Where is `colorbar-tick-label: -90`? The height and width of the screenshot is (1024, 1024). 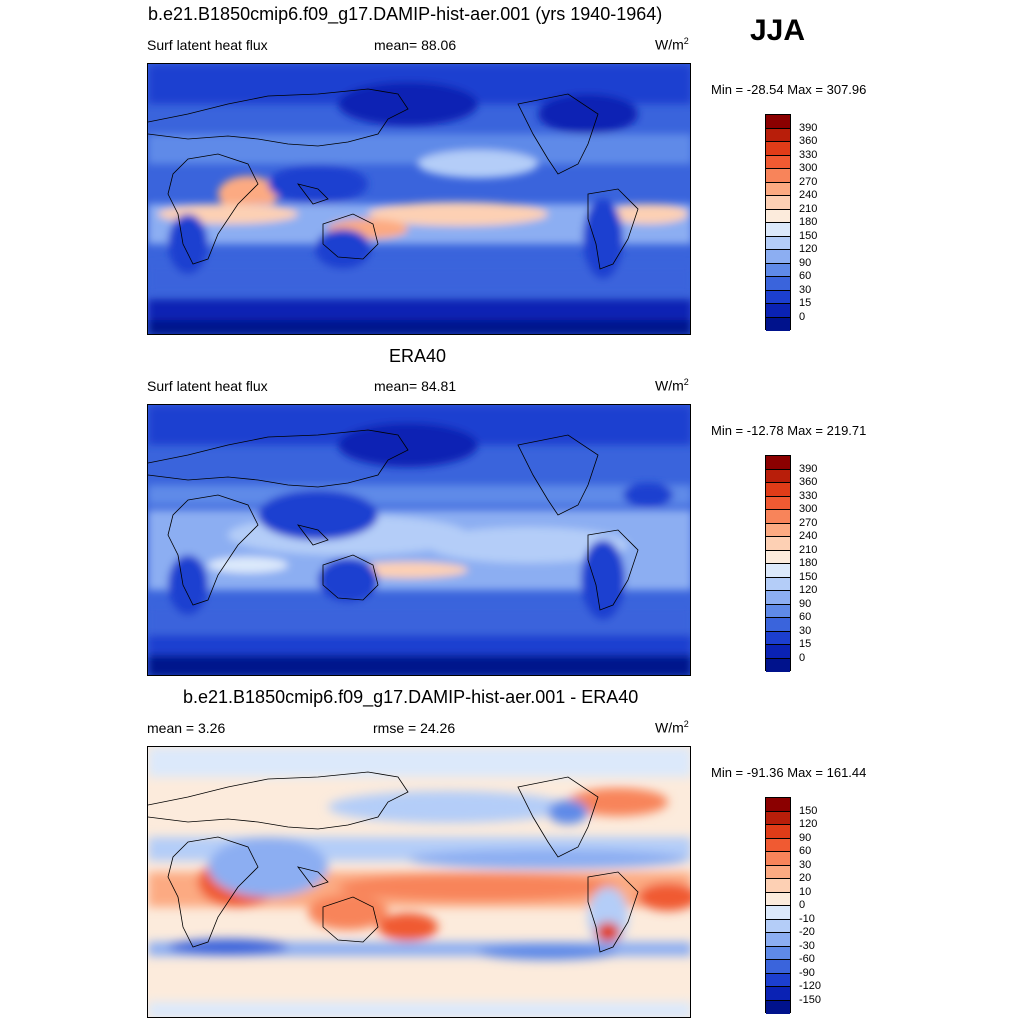 colorbar-tick-label: -90 is located at coordinates (807, 972).